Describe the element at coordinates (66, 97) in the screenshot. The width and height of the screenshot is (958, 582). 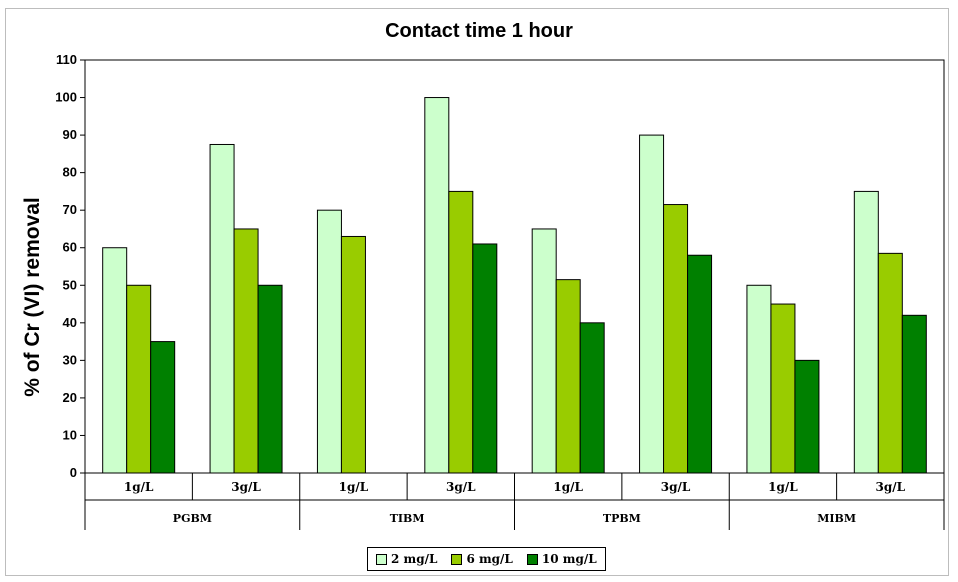
I see `y-tick-label: 100` at that location.